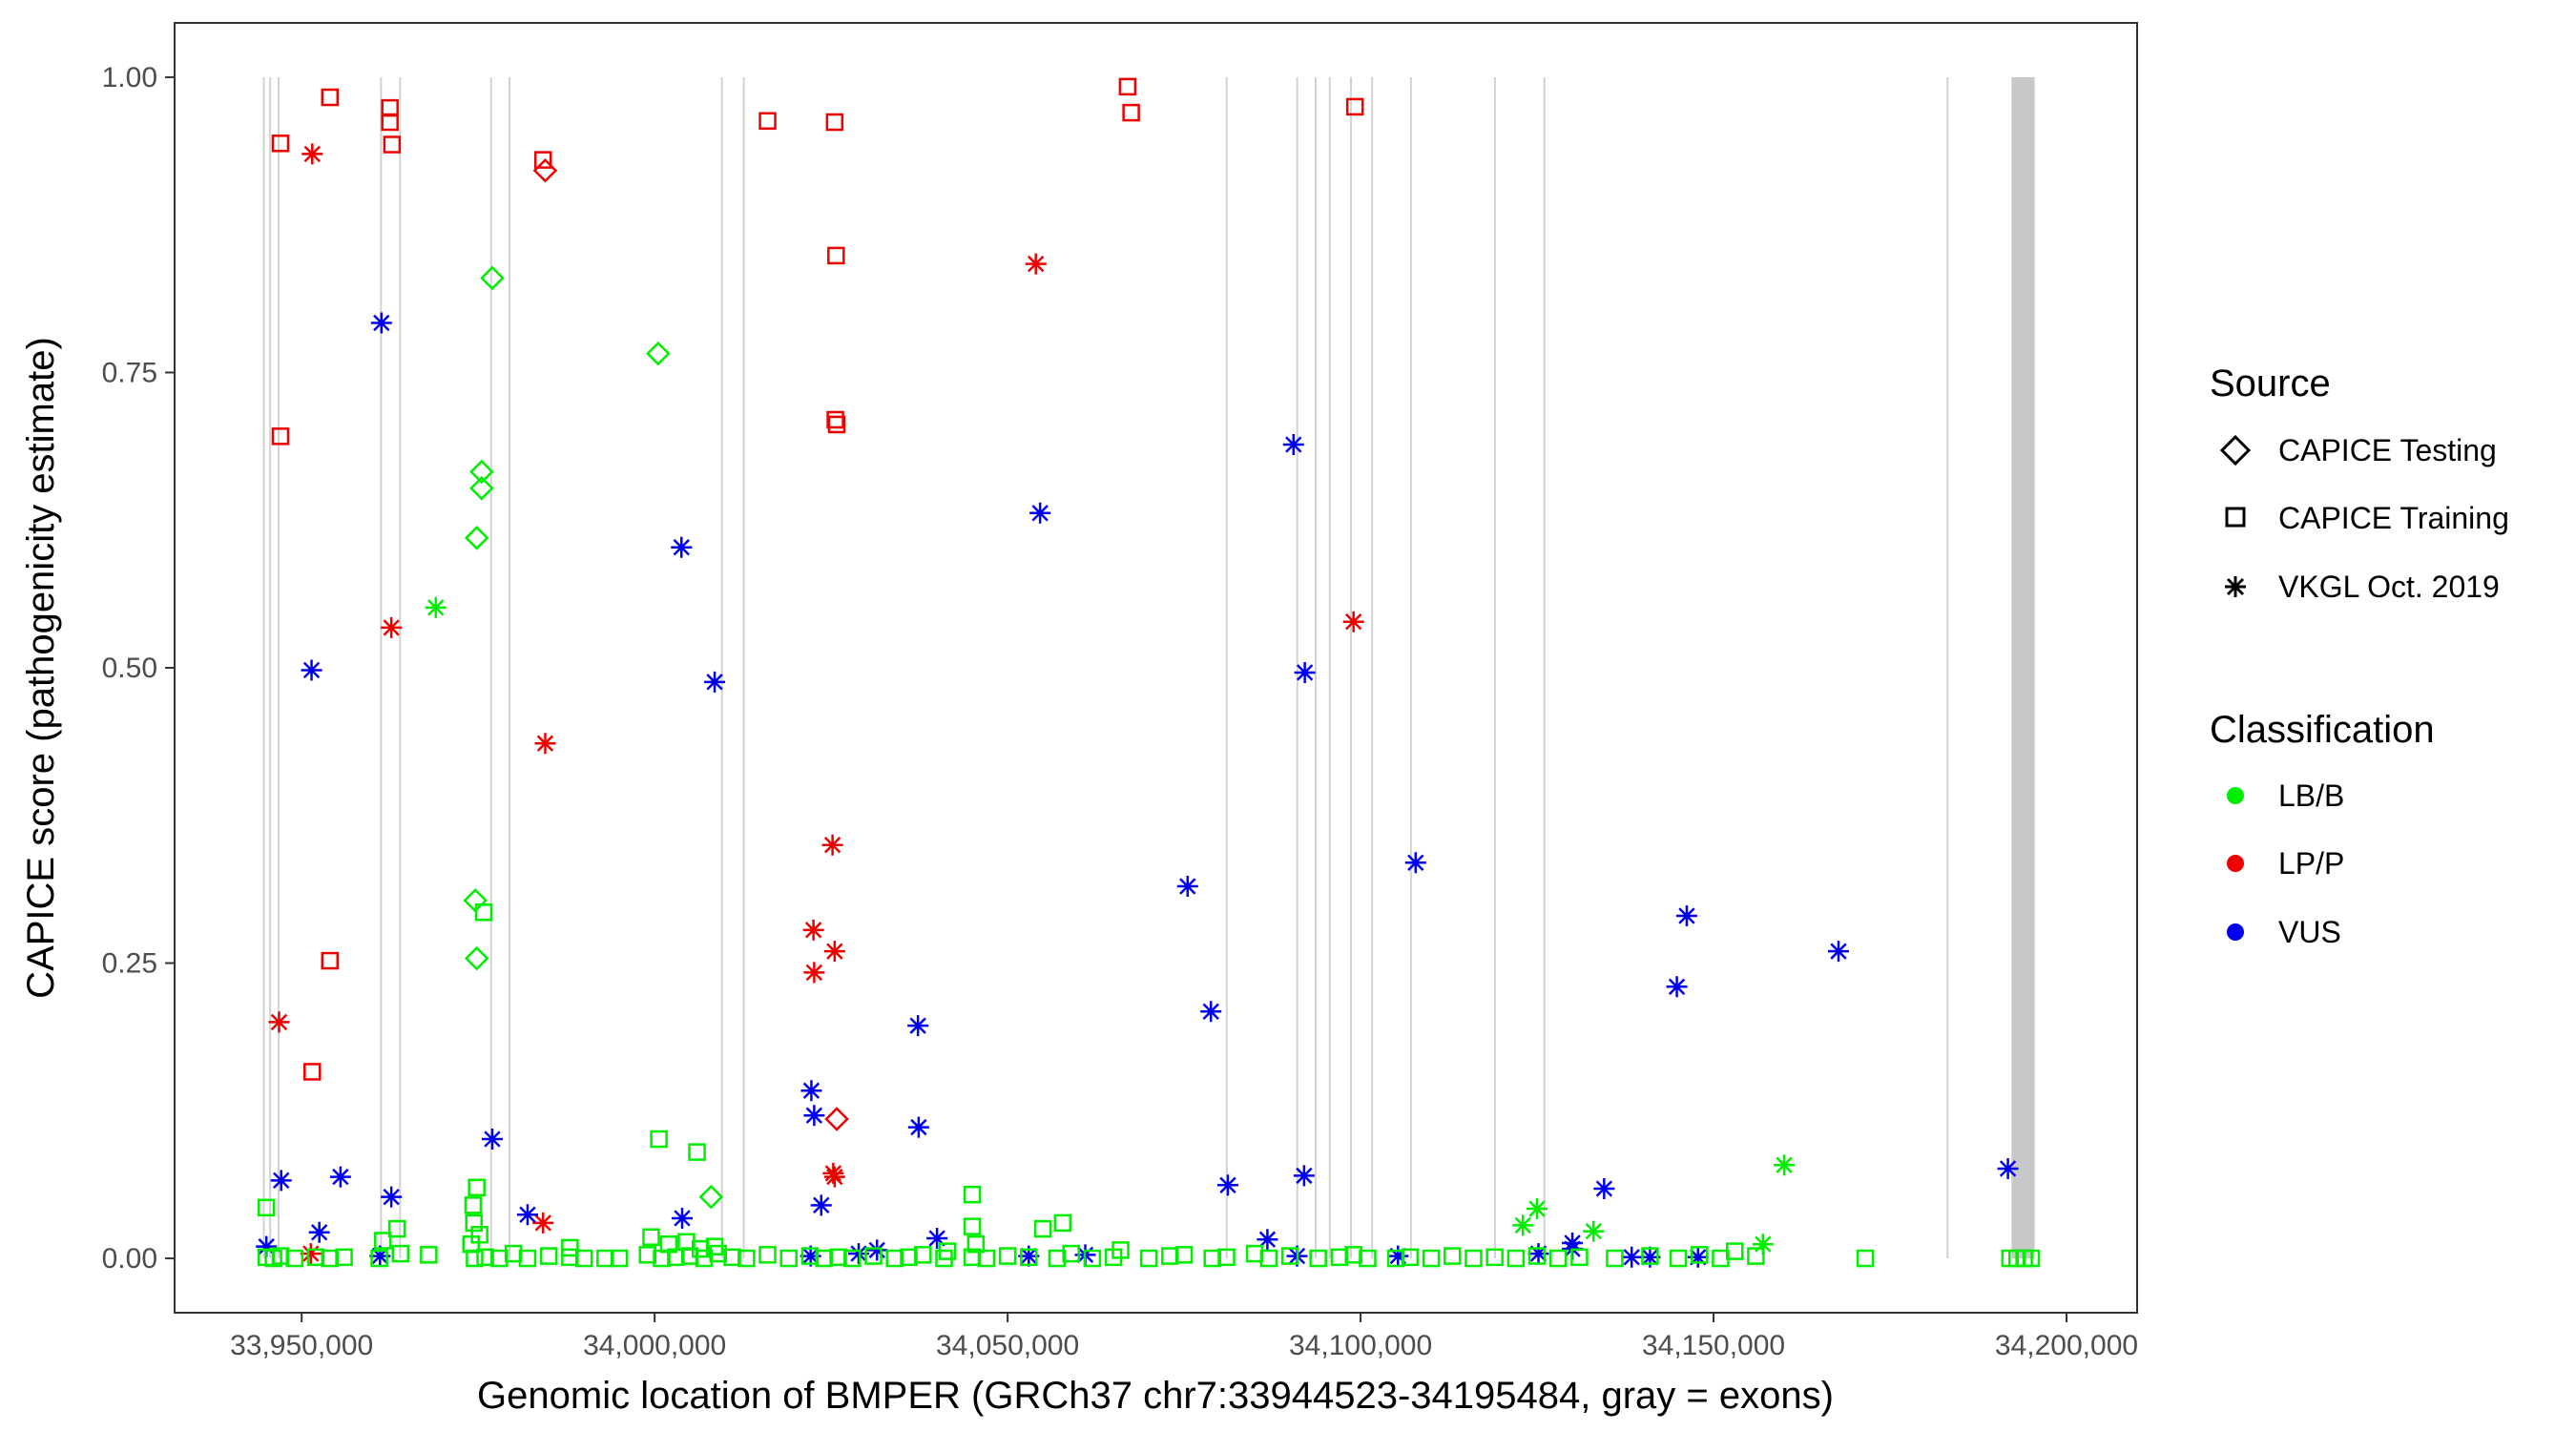 The height and width of the screenshot is (1431, 2576). I want to click on x-tick-label: 34,000,000, so click(654, 1345).